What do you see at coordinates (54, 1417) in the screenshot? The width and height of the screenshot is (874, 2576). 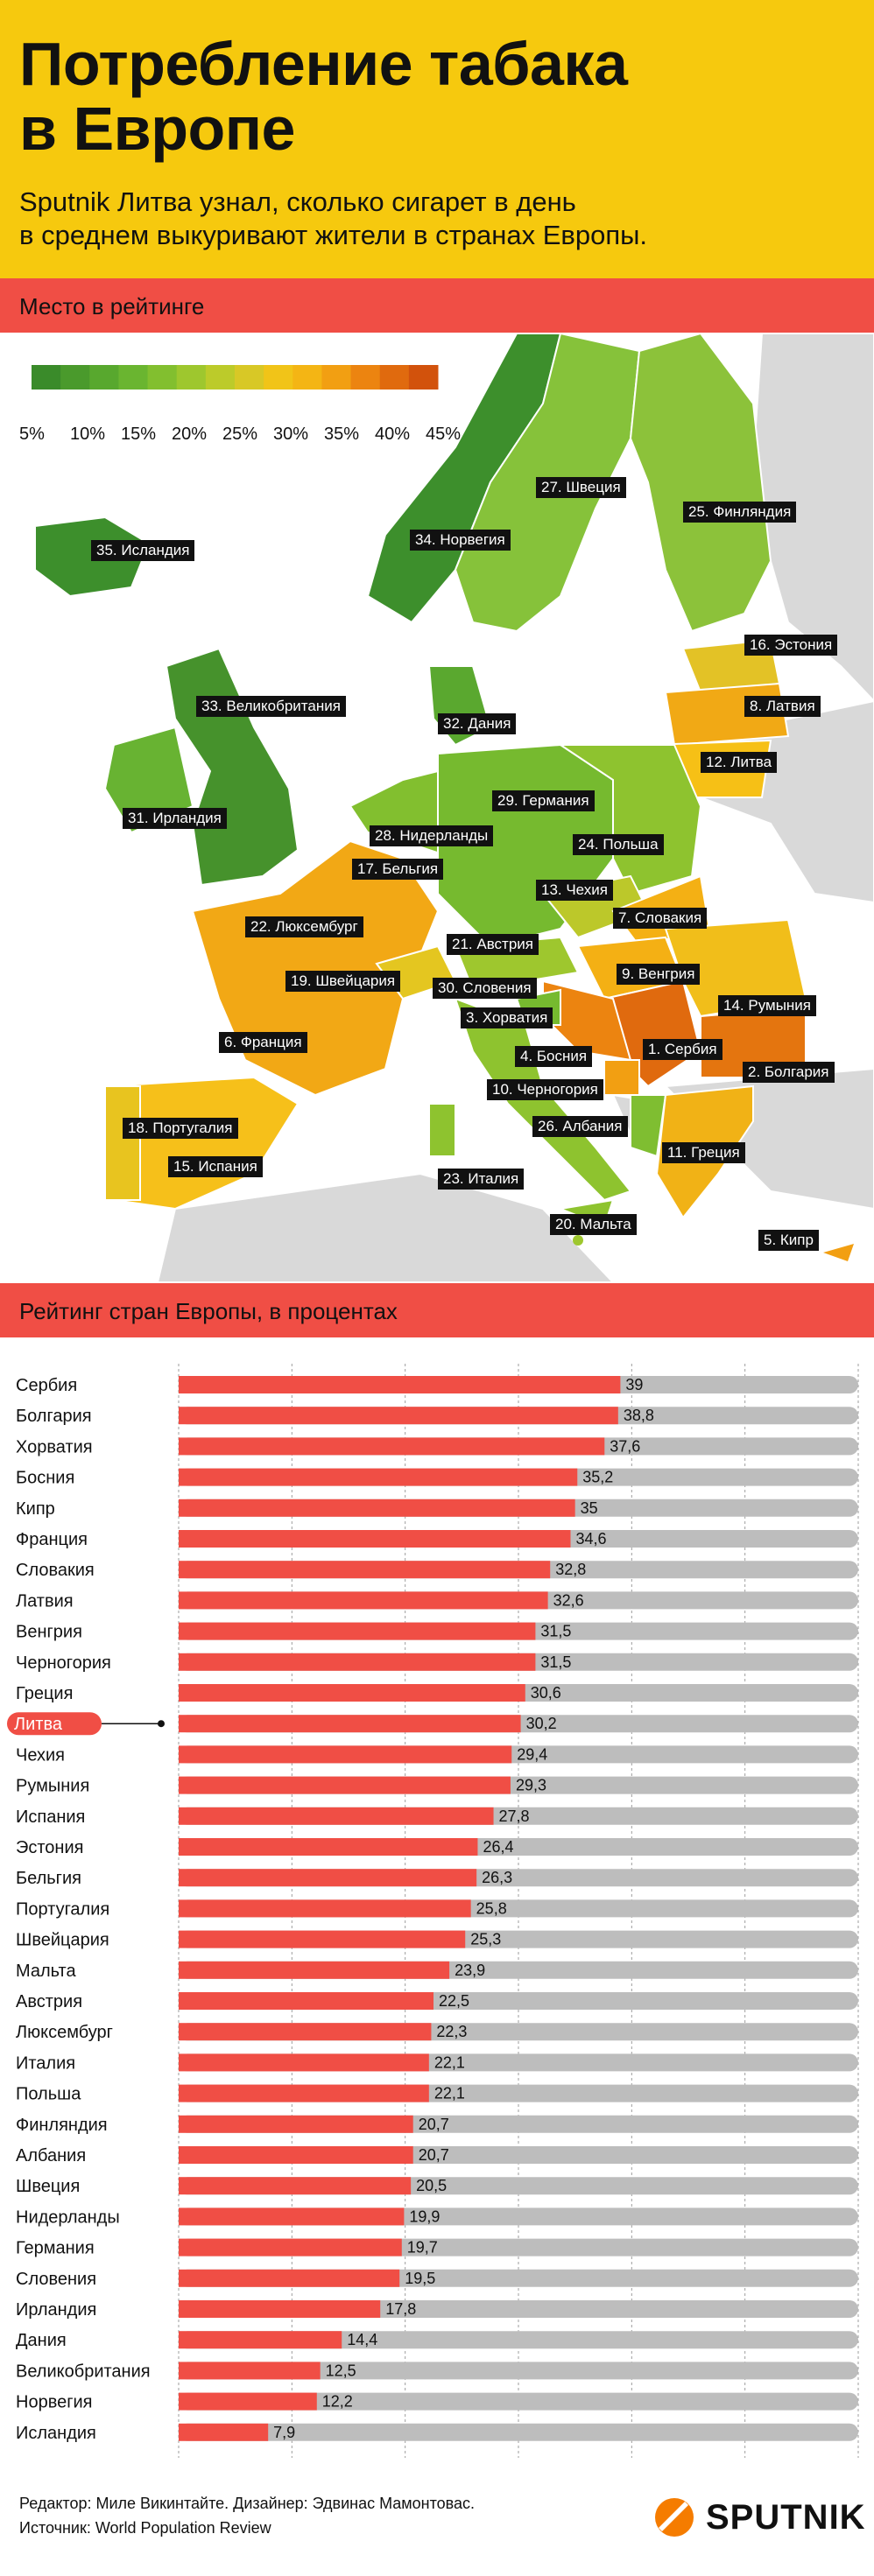 I see `category-label: Болгария` at bounding box center [54, 1417].